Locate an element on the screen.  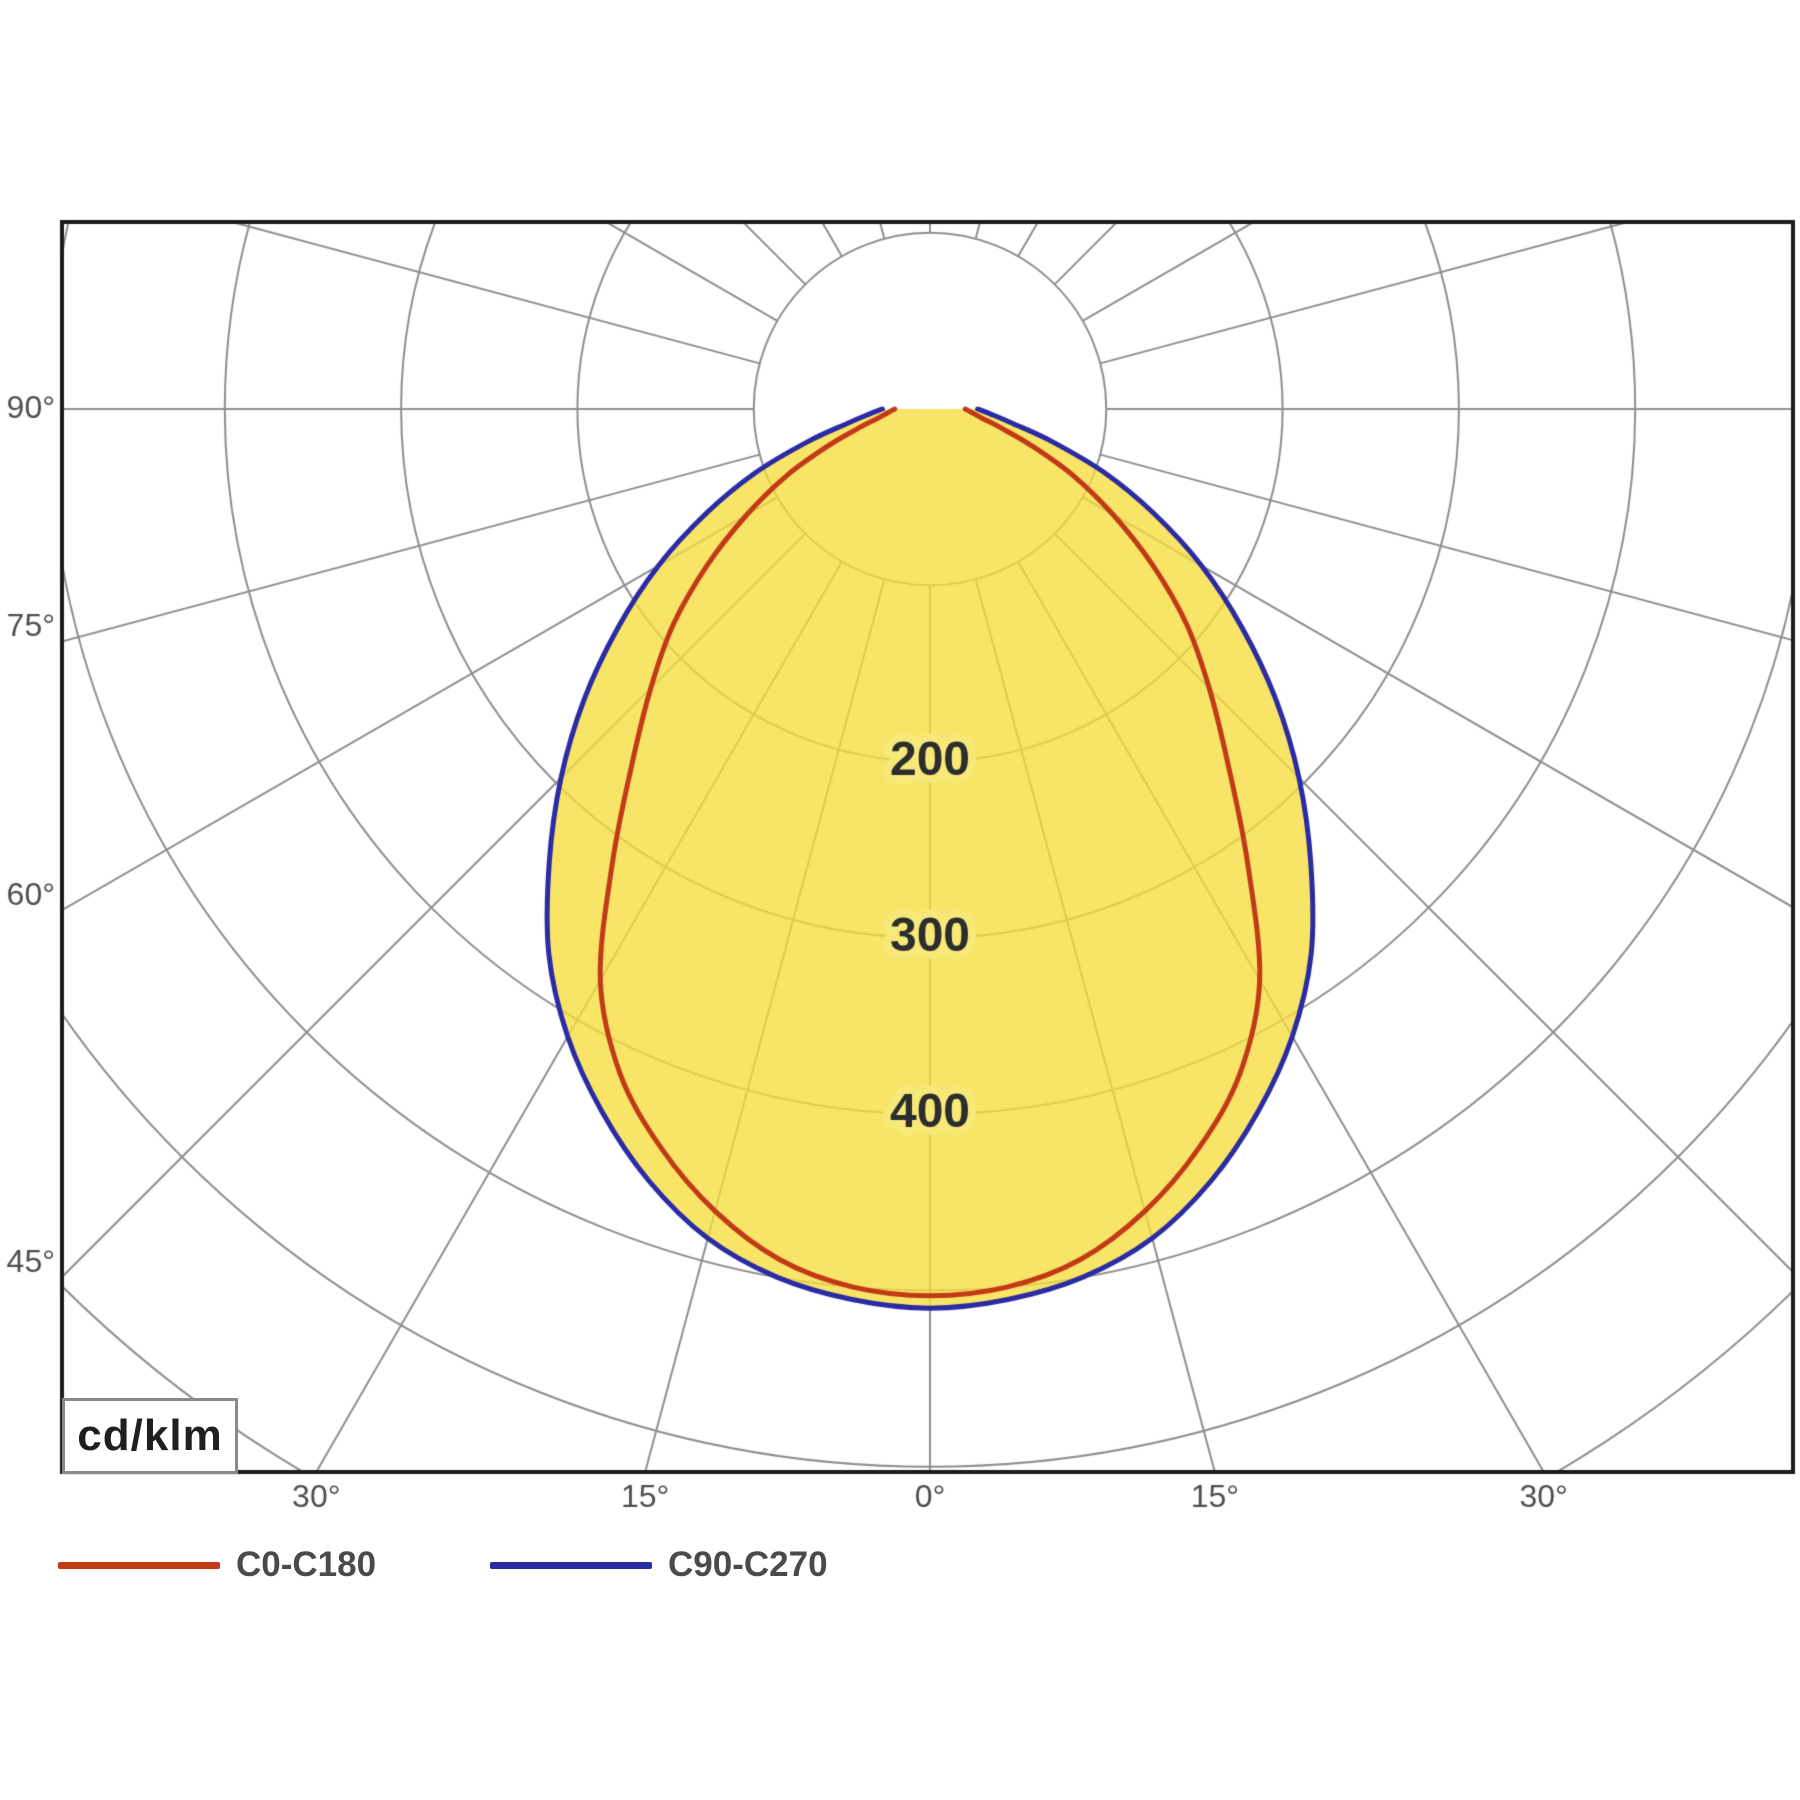
unit-box: cd/klm is located at coordinates (150, 1436).